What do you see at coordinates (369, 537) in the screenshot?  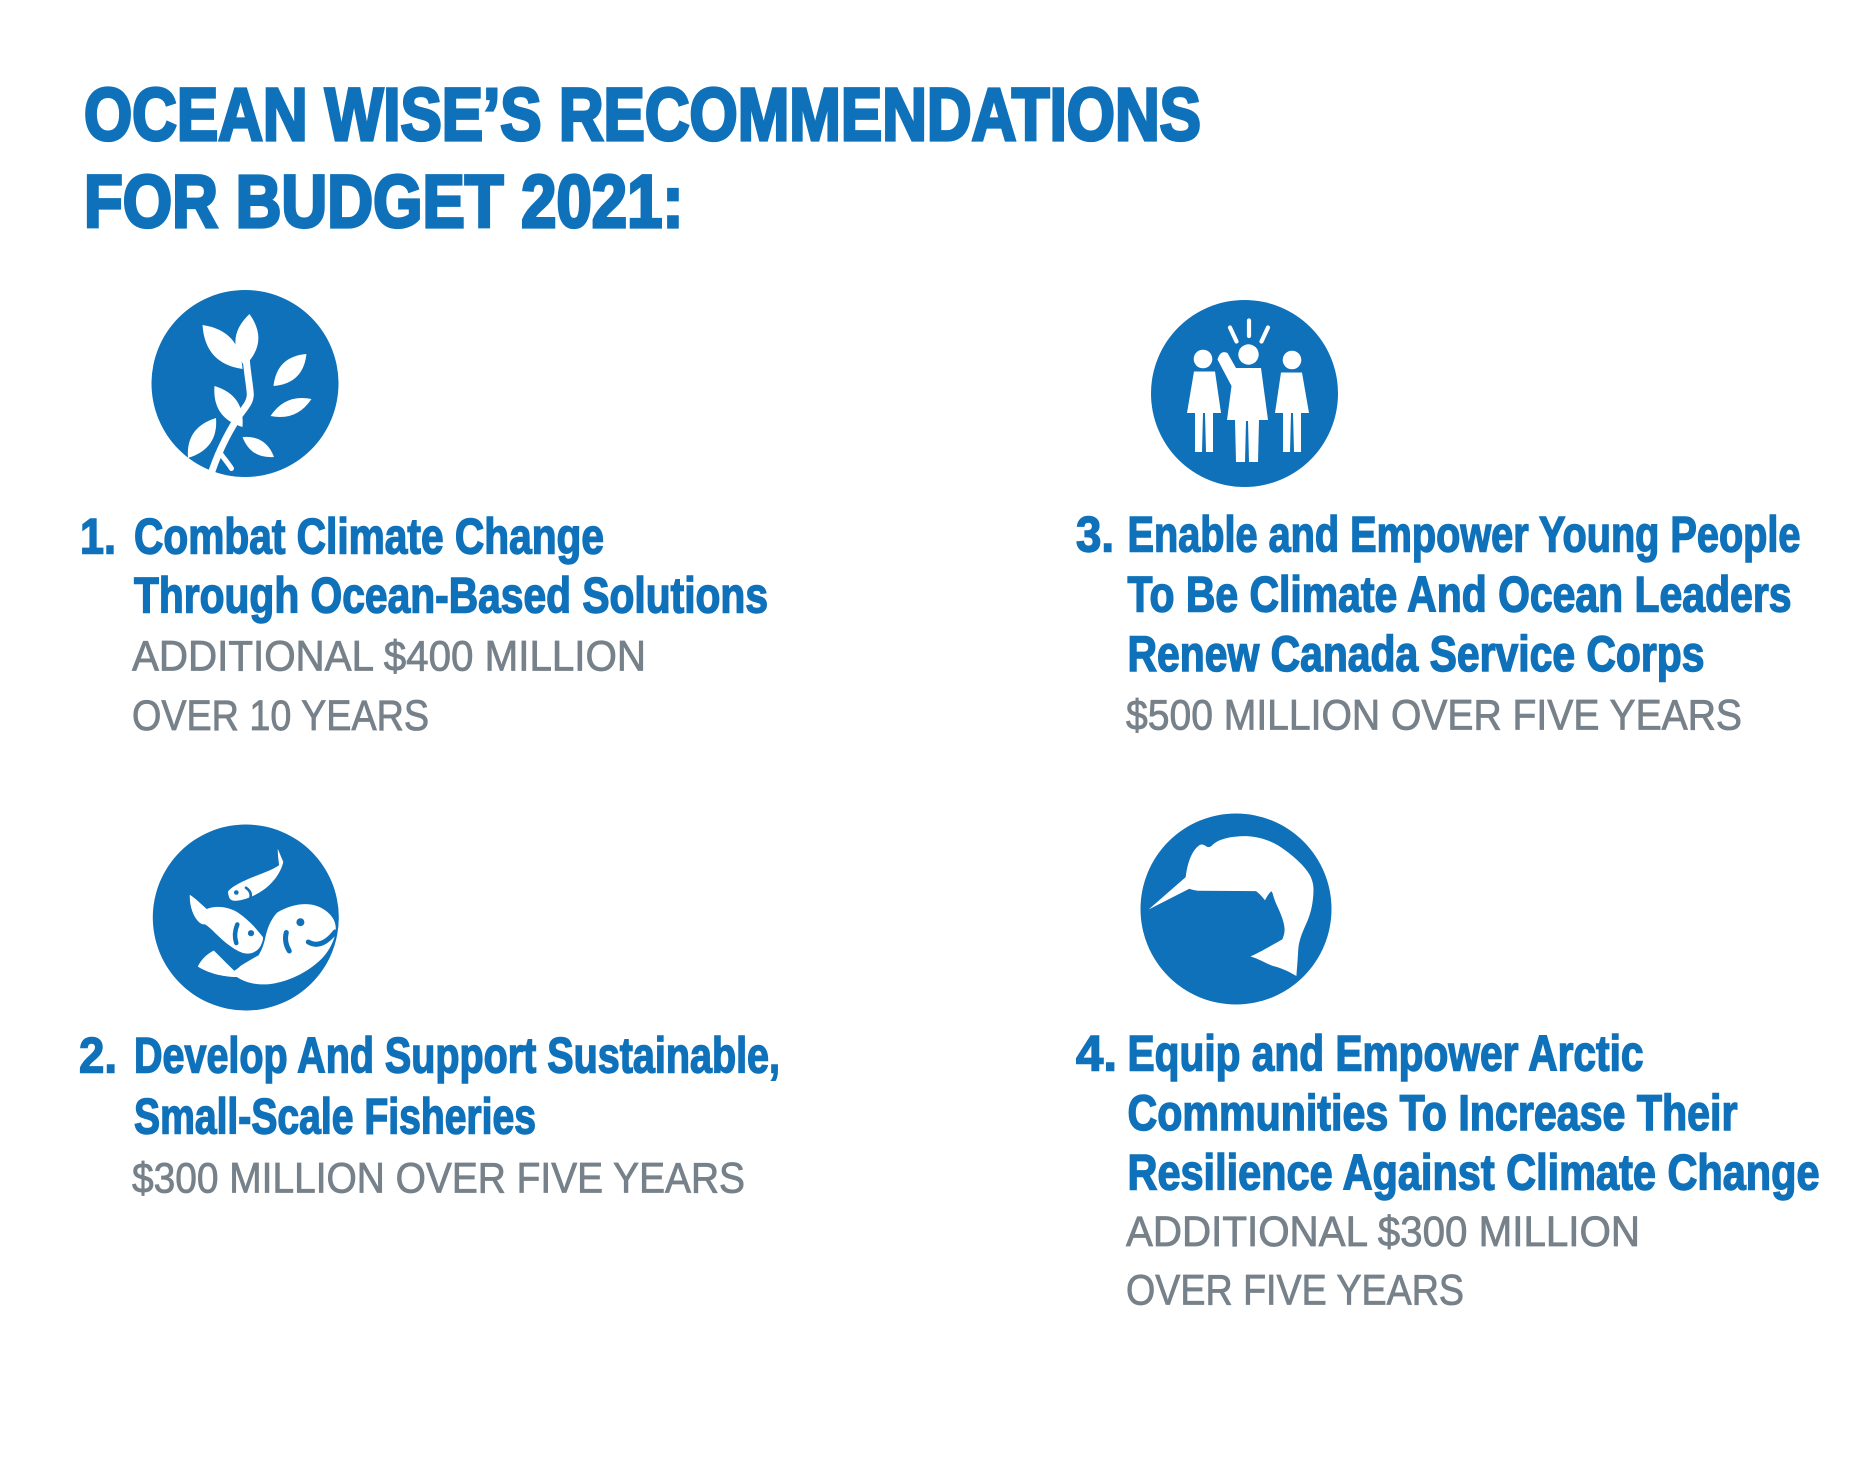 I see `svg-text: Combat Climate Change` at bounding box center [369, 537].